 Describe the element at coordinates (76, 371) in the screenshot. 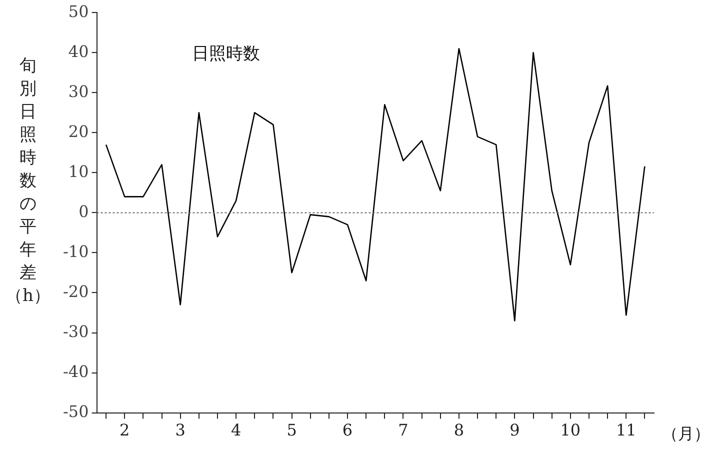

I see `y-tick-label: -40` at that location.